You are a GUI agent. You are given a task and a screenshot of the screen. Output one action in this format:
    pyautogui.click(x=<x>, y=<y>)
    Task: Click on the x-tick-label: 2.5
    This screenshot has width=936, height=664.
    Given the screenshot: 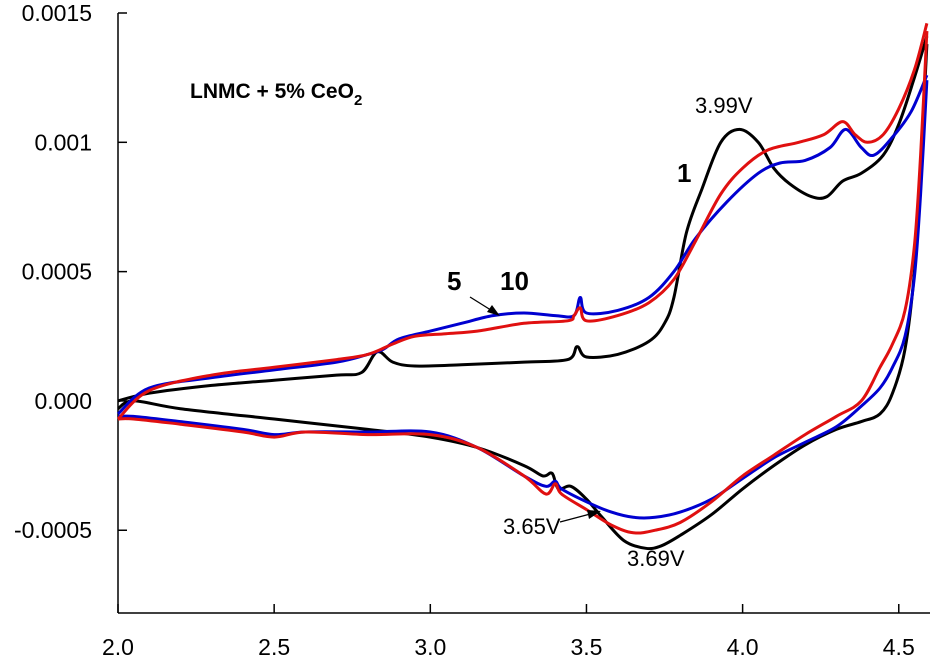 What is the action you would take?
    pyautogui.click(x=274, y=647)
    